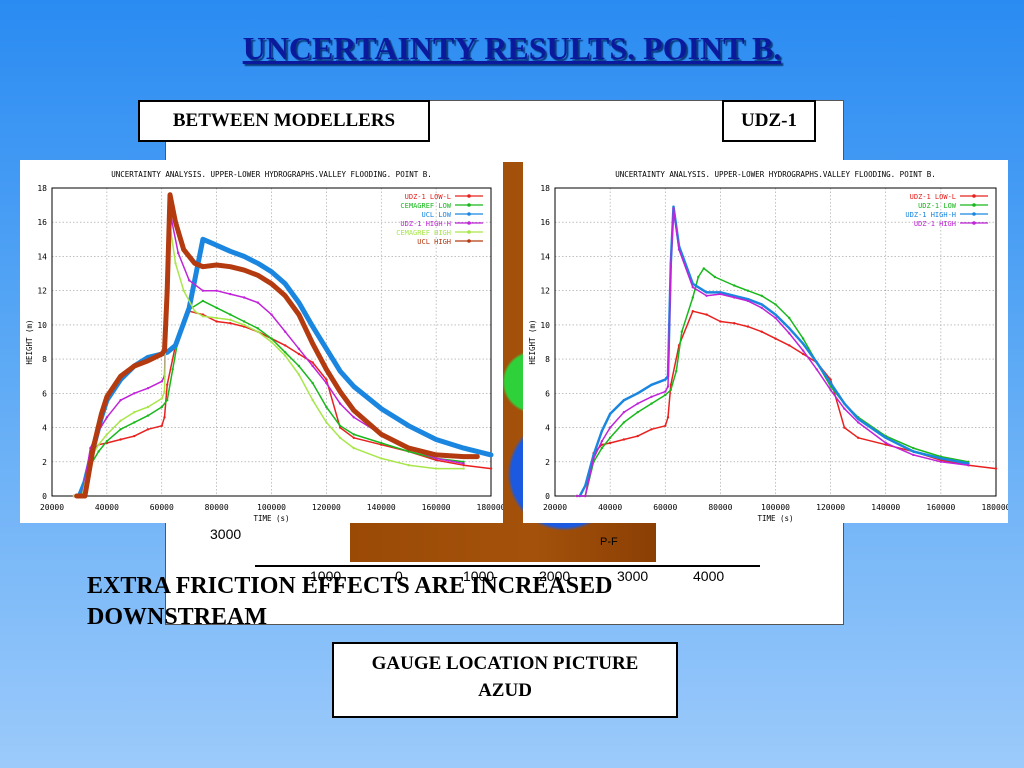 The height and width of the screenshot is (768, 1024). What do you see at coordinates (434, 242) in the screenshot?
I see `legend-label: UCL HIGH` at bounding box center [434, 242].